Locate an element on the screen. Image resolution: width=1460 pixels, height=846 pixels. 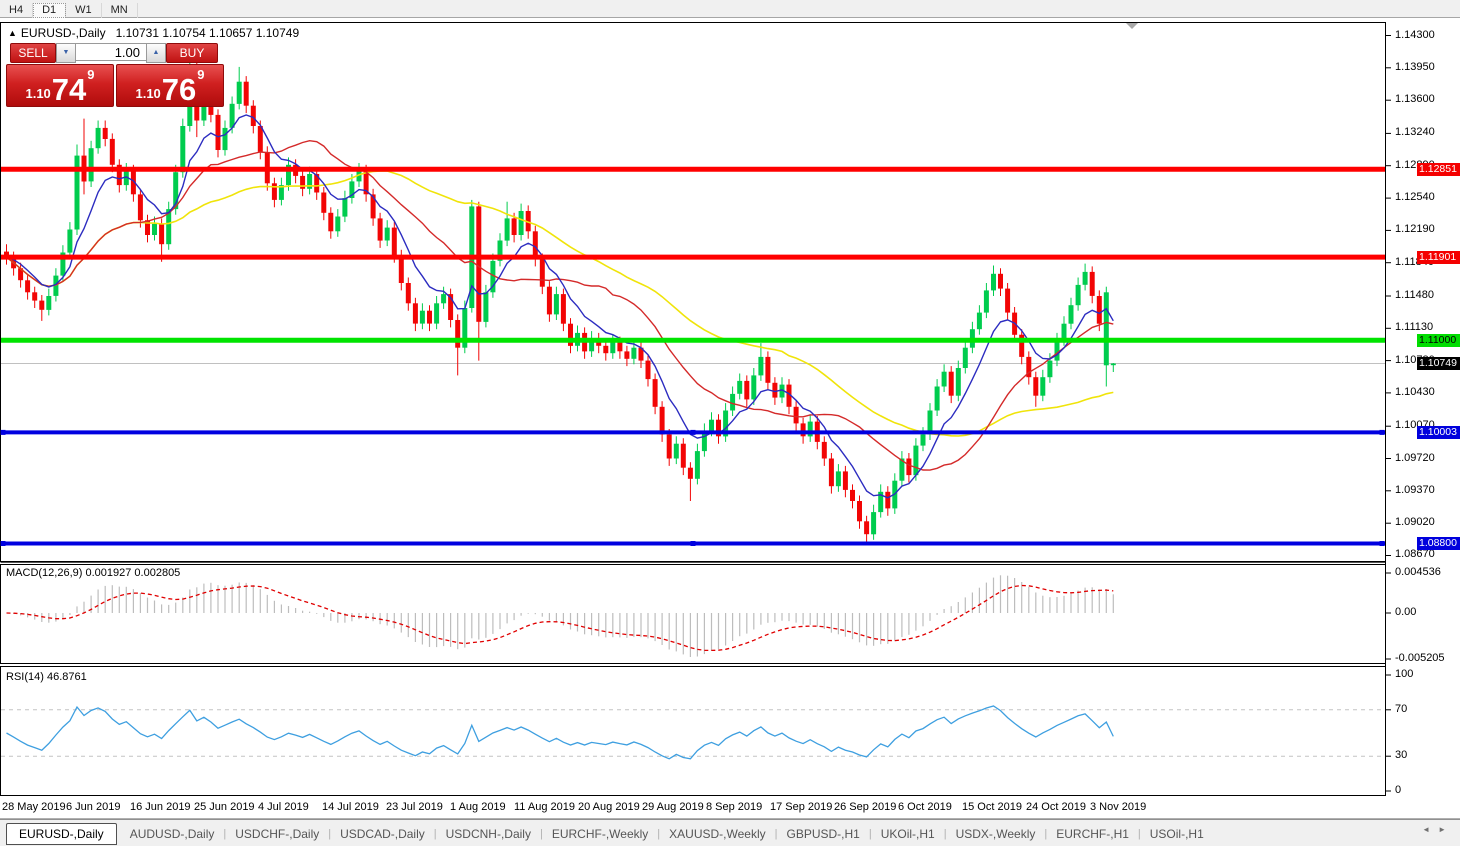
bottom-tab-eurusd-daily: EURUSD-,Daily is located at coordinates (61, 833).